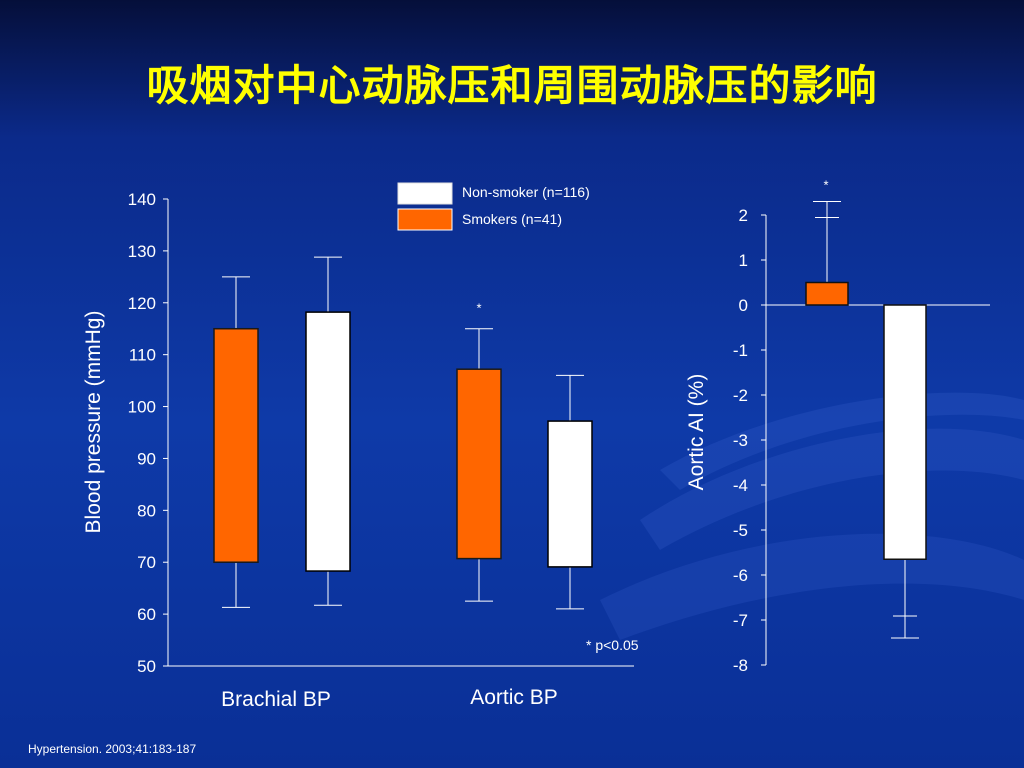 The height and width of the screenshot is (768, 1024). What do you see at coordinates (740, 485) in the screenshot?
I see `right-tick-label: -4` at bounding box center [740, 485].